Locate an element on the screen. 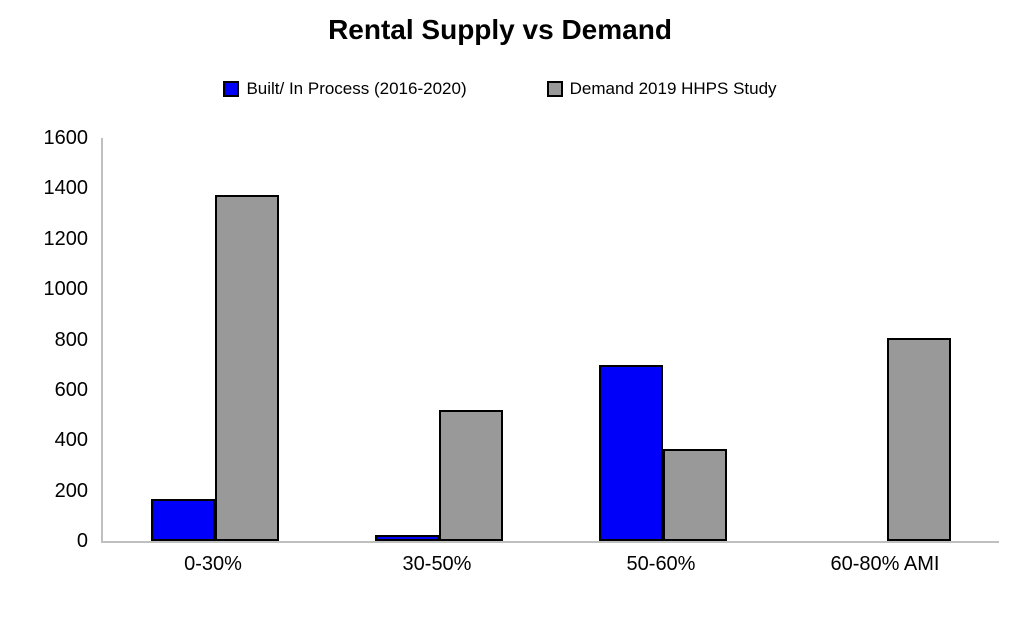 Image resolution: width=1024 pixels, height=632 pixels. legend-label: Built/ In Process (2016-2020) is located at coordinates (356, 88).